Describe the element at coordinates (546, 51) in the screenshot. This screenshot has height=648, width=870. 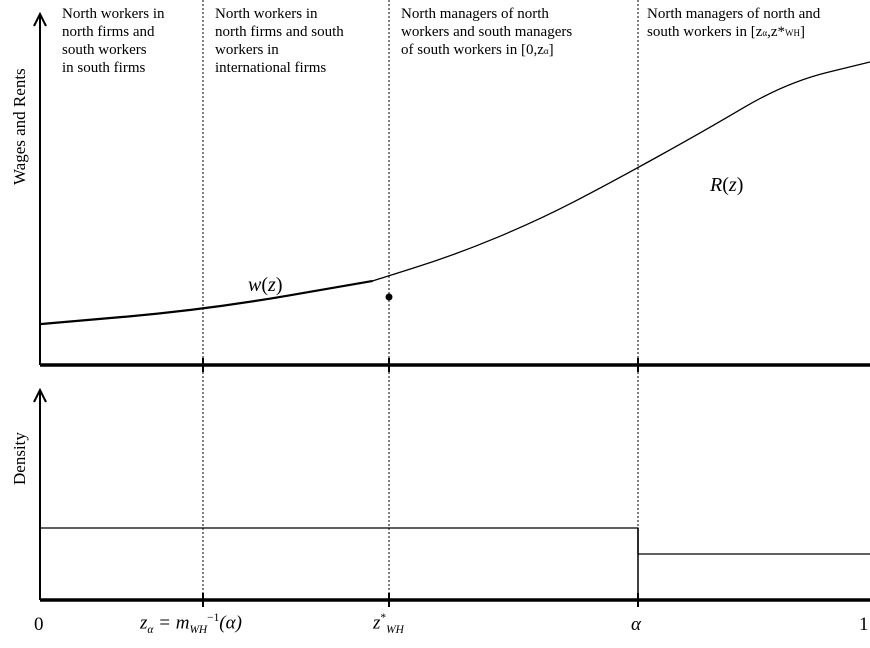
I see `region-3-sub: α` at that location.